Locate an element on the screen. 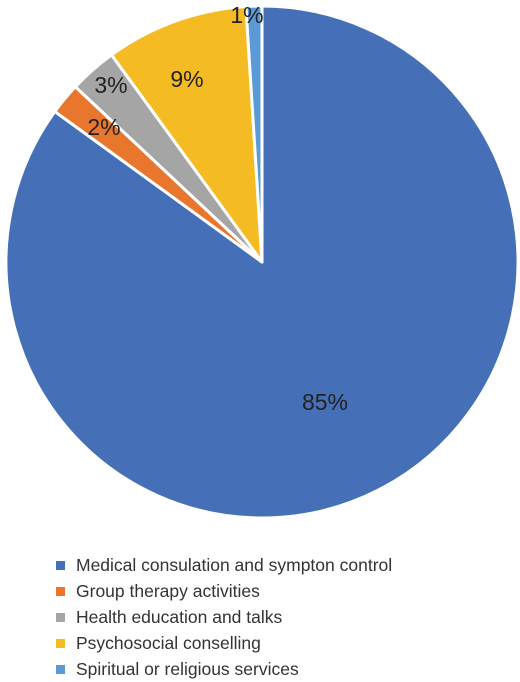 The height and width of the screenshot is (682, 520). legend-item: Group therapy activities is located at coordinates (224, 591).